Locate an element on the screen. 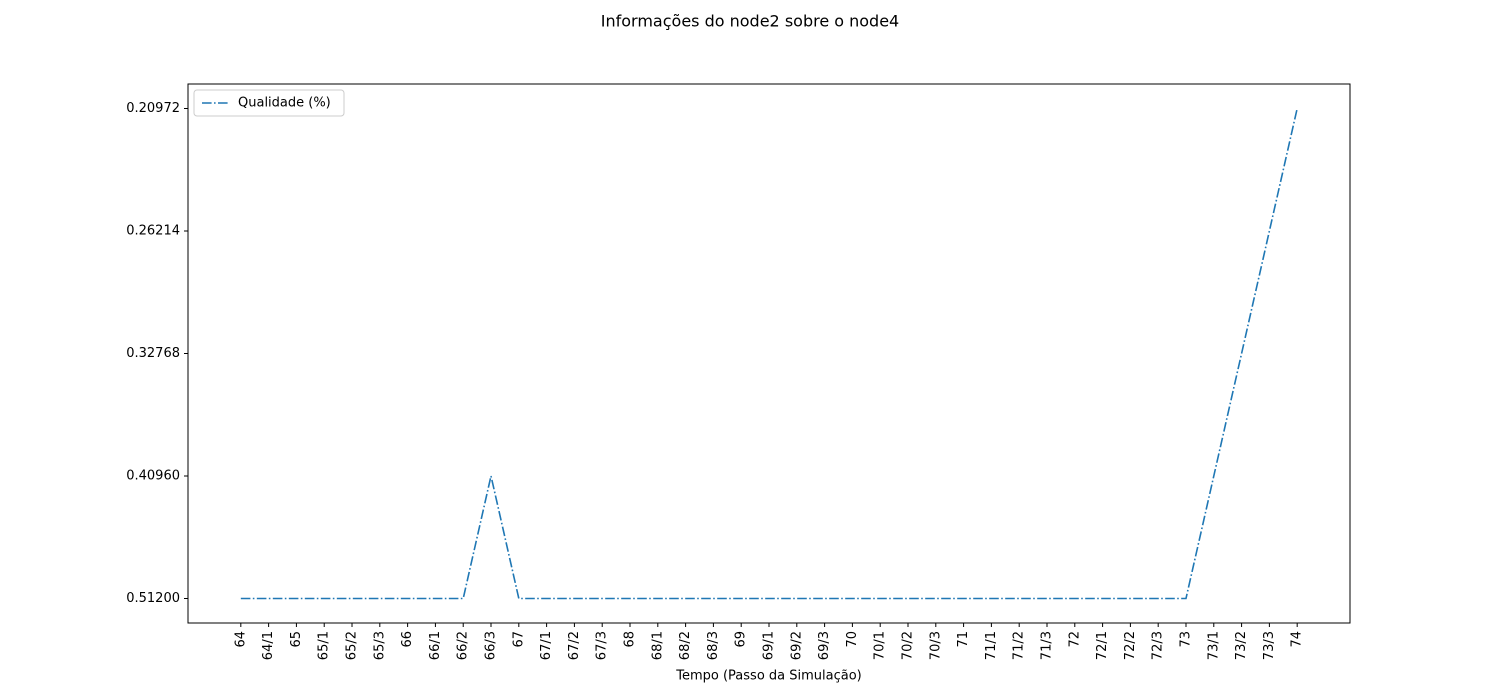  legend-label: Qualidade (%) is located at coordinates (284, 103).